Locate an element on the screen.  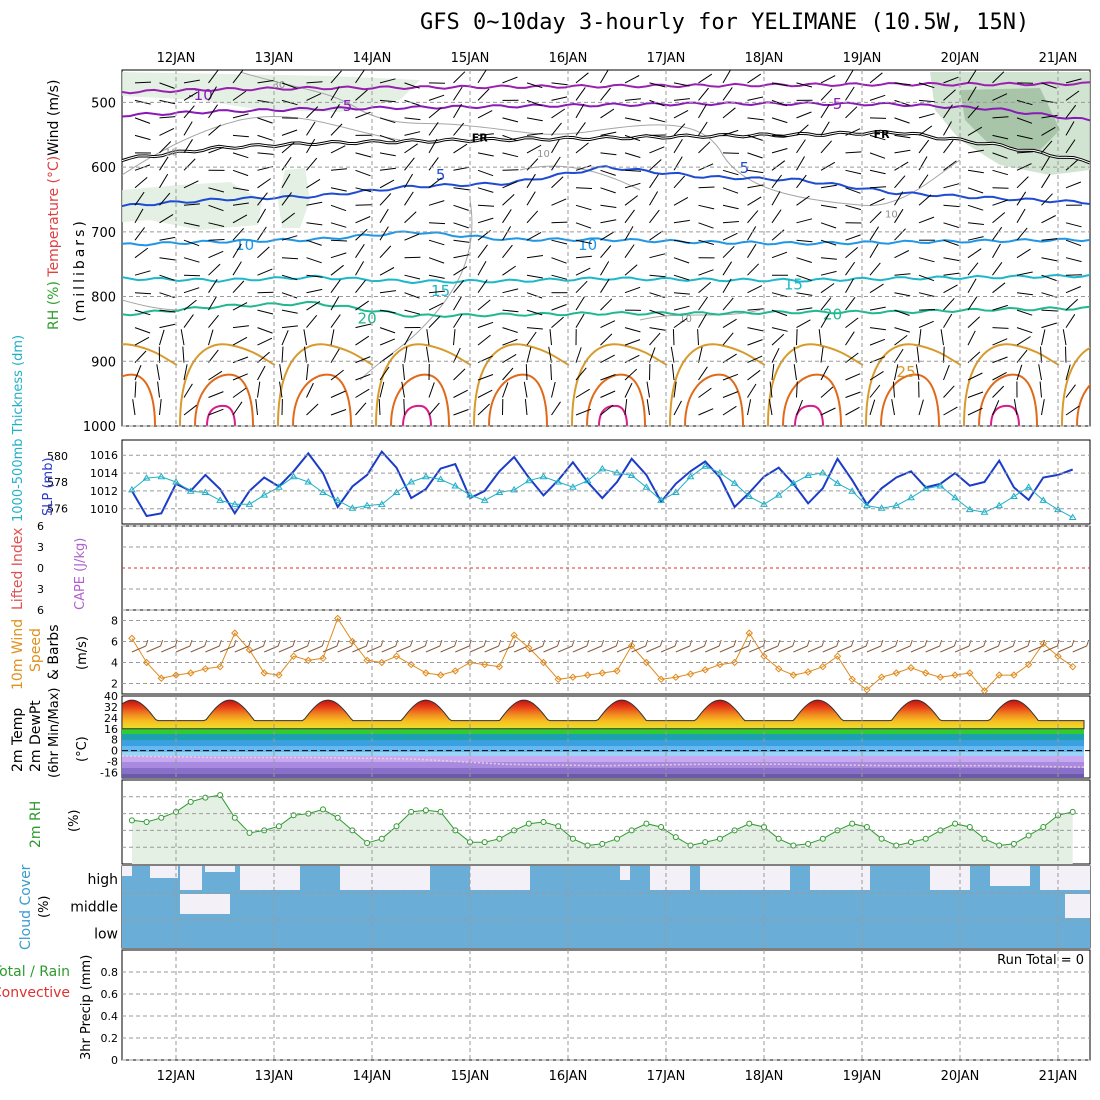
y-tick-slp-1012: 1012 is located at coordinates (104, 491).